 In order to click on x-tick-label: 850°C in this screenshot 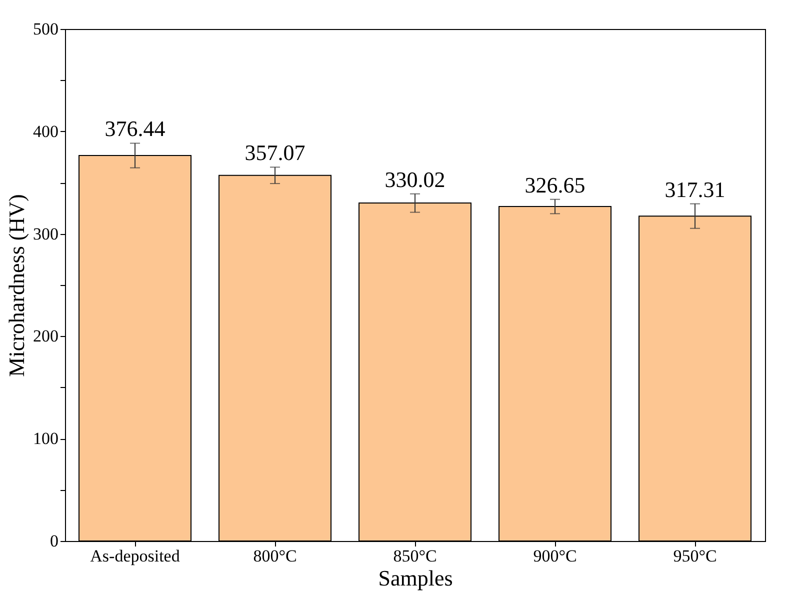, I will do `click(415, 556)`.